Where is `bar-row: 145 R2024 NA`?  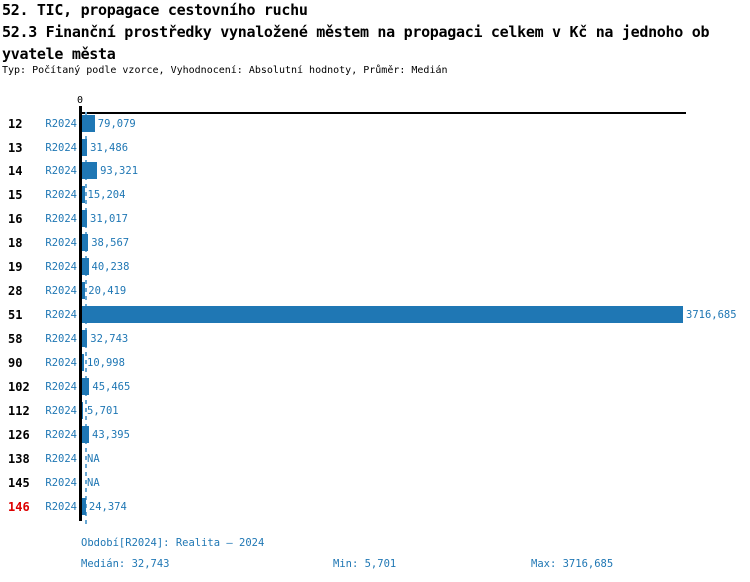
bar-row: 145 R2024 NA is located at coordinates (375, 483).